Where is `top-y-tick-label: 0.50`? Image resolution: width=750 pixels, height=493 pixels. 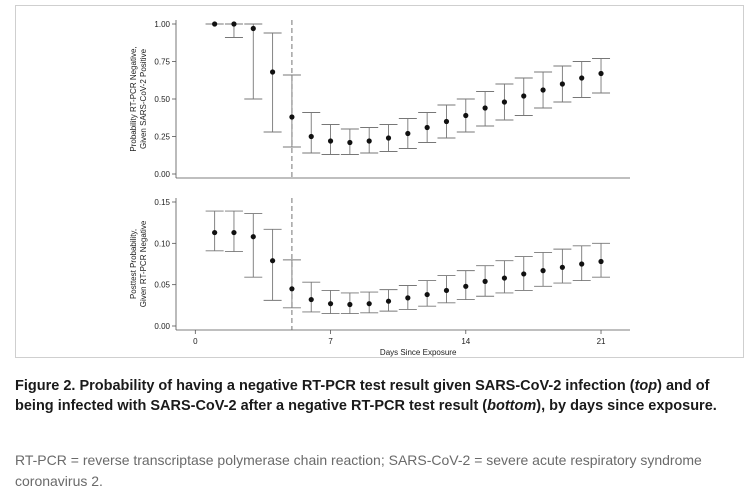
top-y-tick-label: 0.50 is located at coordinates (162, 99).